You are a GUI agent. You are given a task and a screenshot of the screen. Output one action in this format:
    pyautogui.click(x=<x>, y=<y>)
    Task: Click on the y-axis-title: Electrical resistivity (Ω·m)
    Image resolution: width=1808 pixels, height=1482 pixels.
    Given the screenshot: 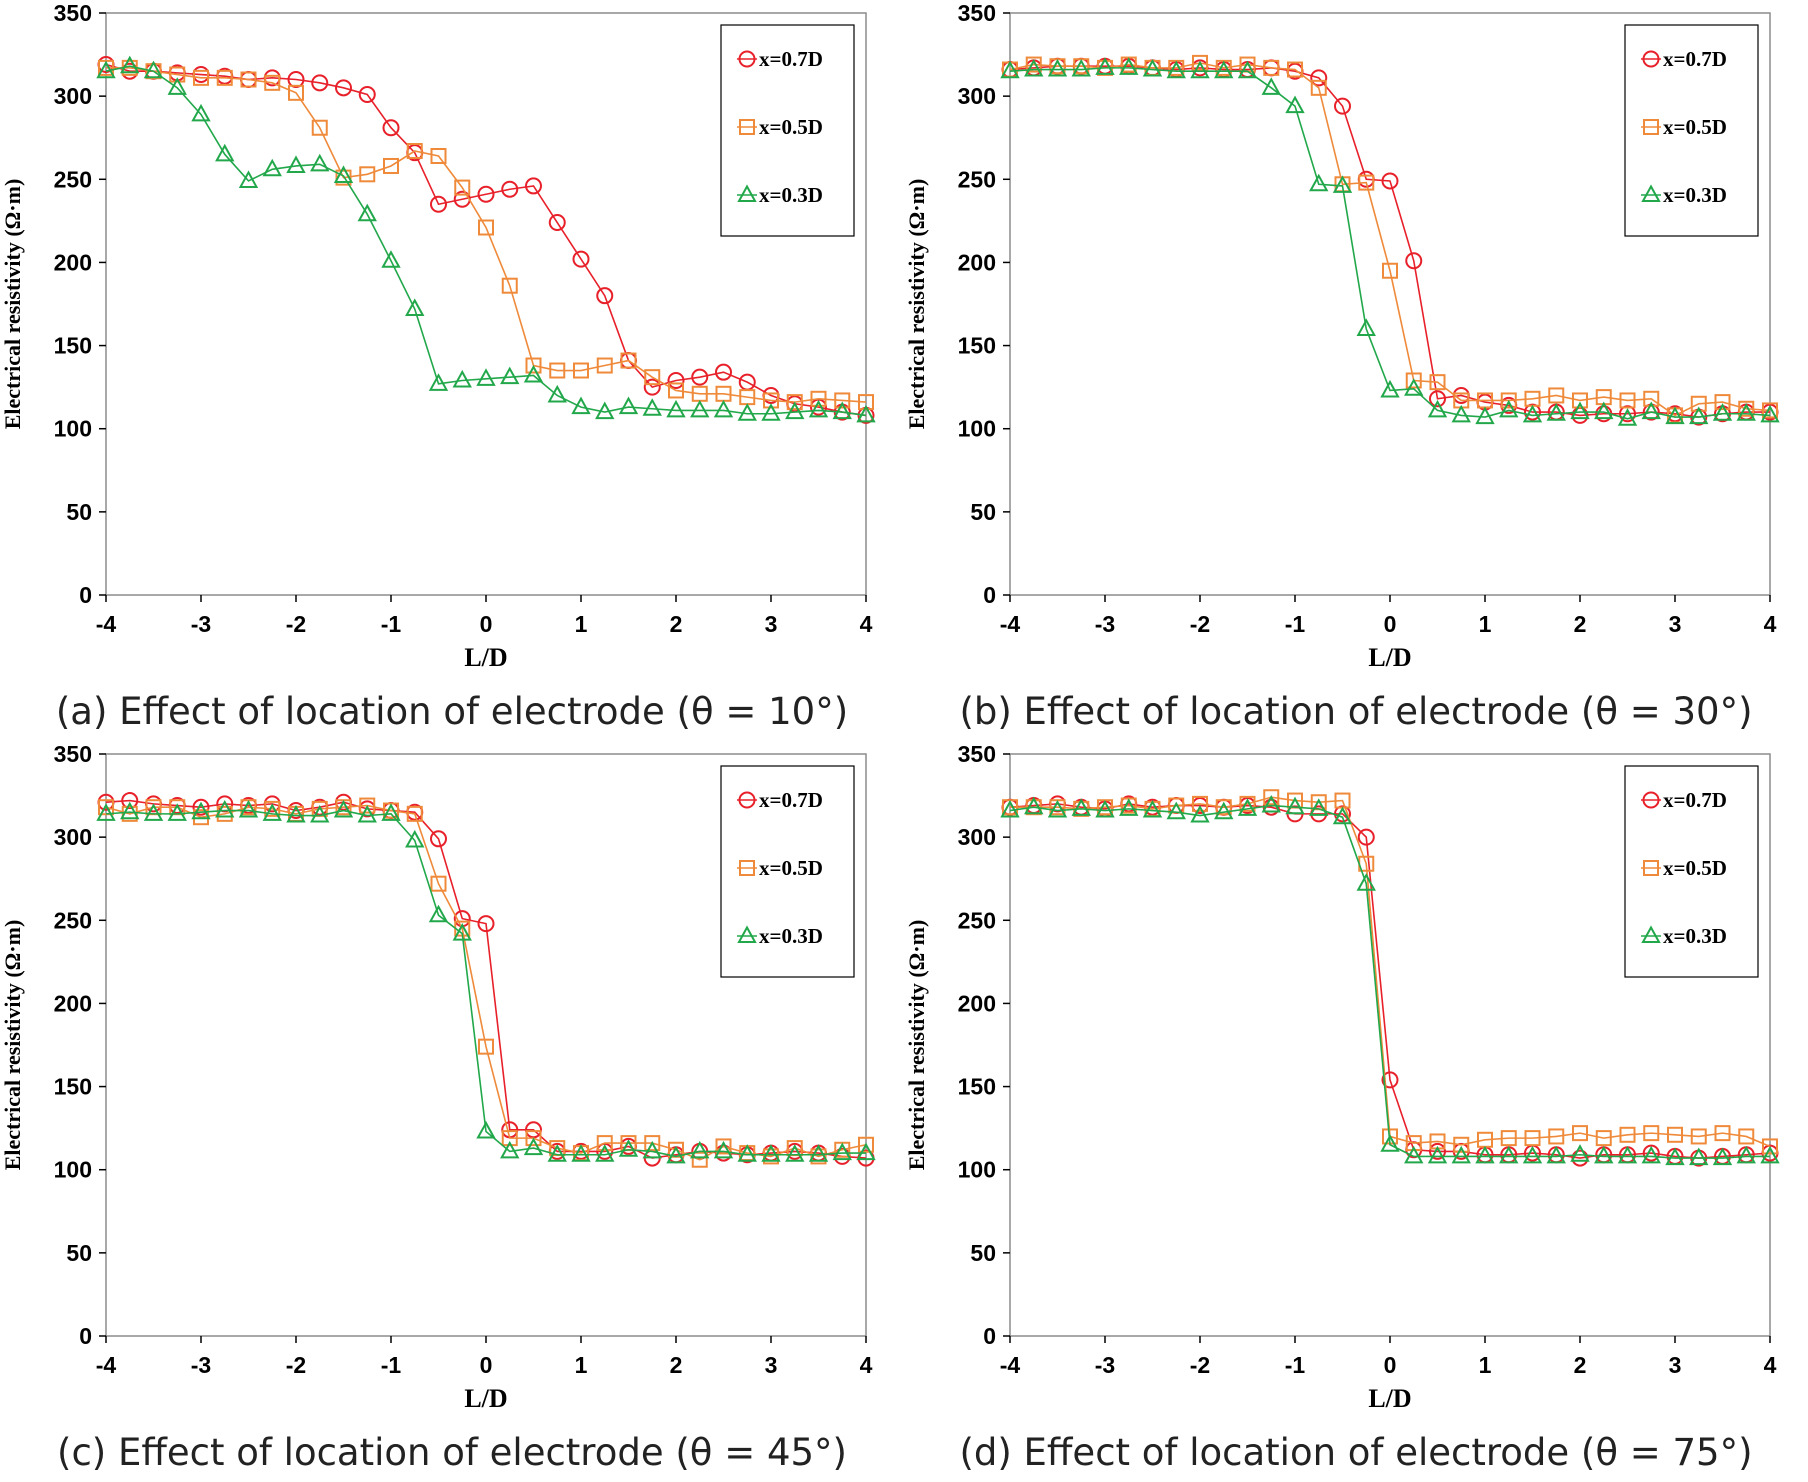 What is the action you would take?
    pyautogui.click(x=916, y=304)
    